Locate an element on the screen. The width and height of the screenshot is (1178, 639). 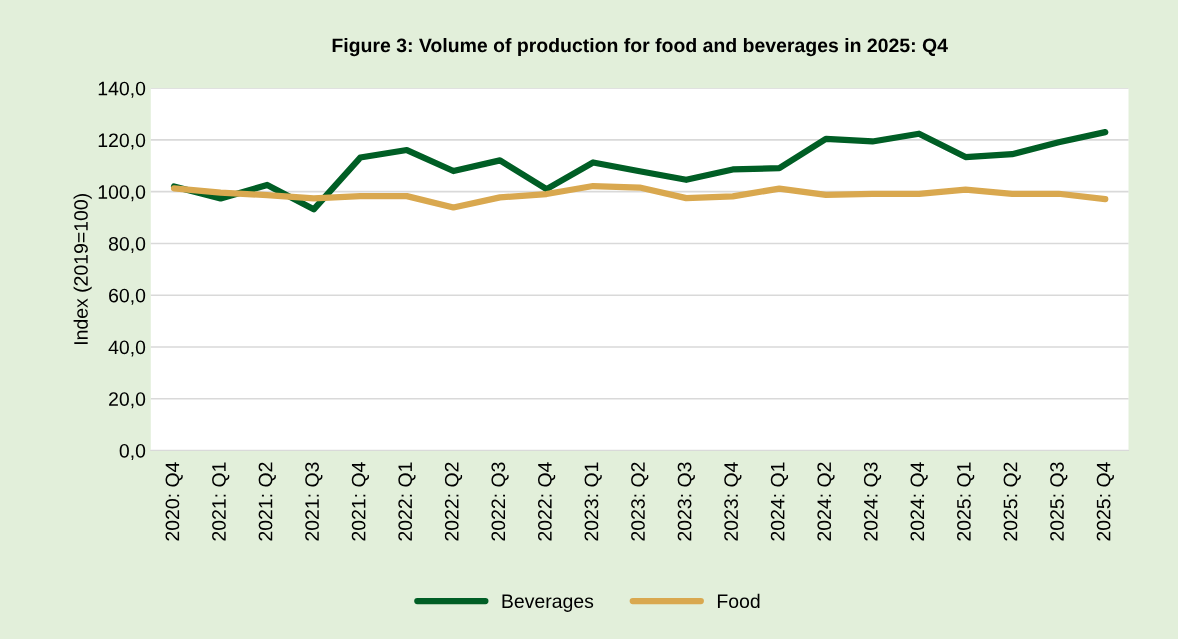
x-tick-label: 2020: Q4 is located at coordinates (174, 501).